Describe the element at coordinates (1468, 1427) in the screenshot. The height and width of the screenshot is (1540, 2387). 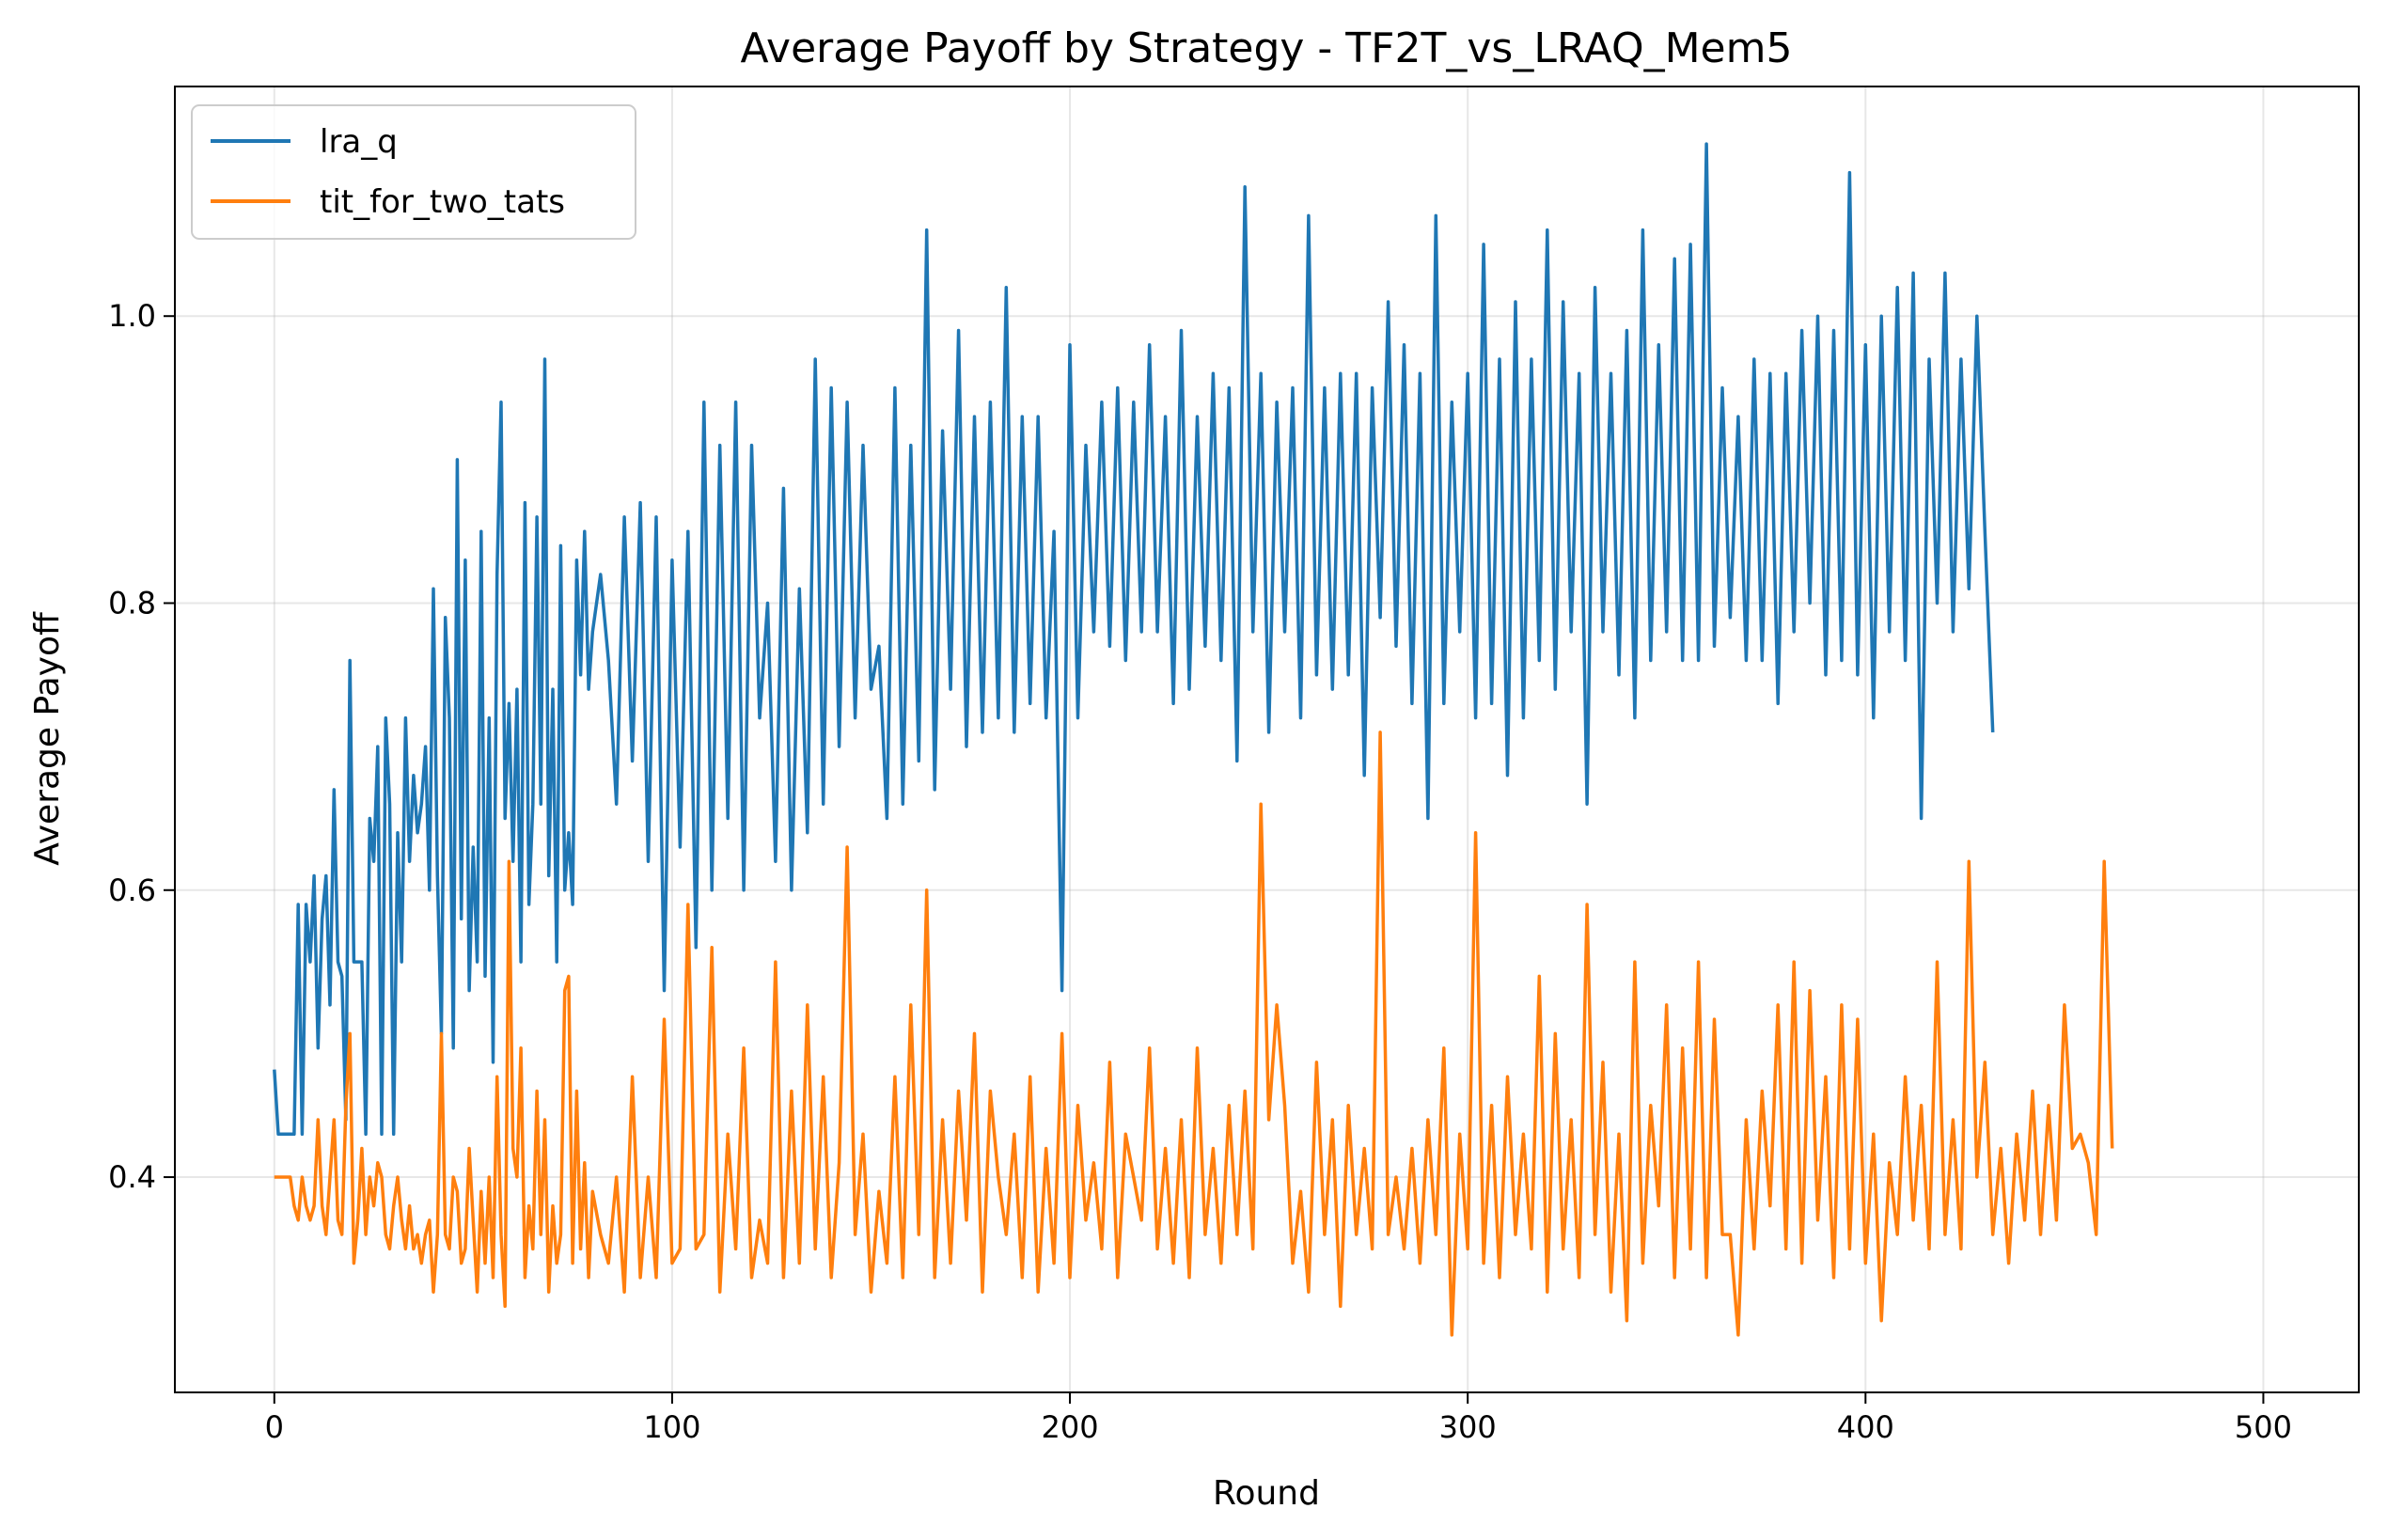
I see `x-tick-label: 300` at that location.